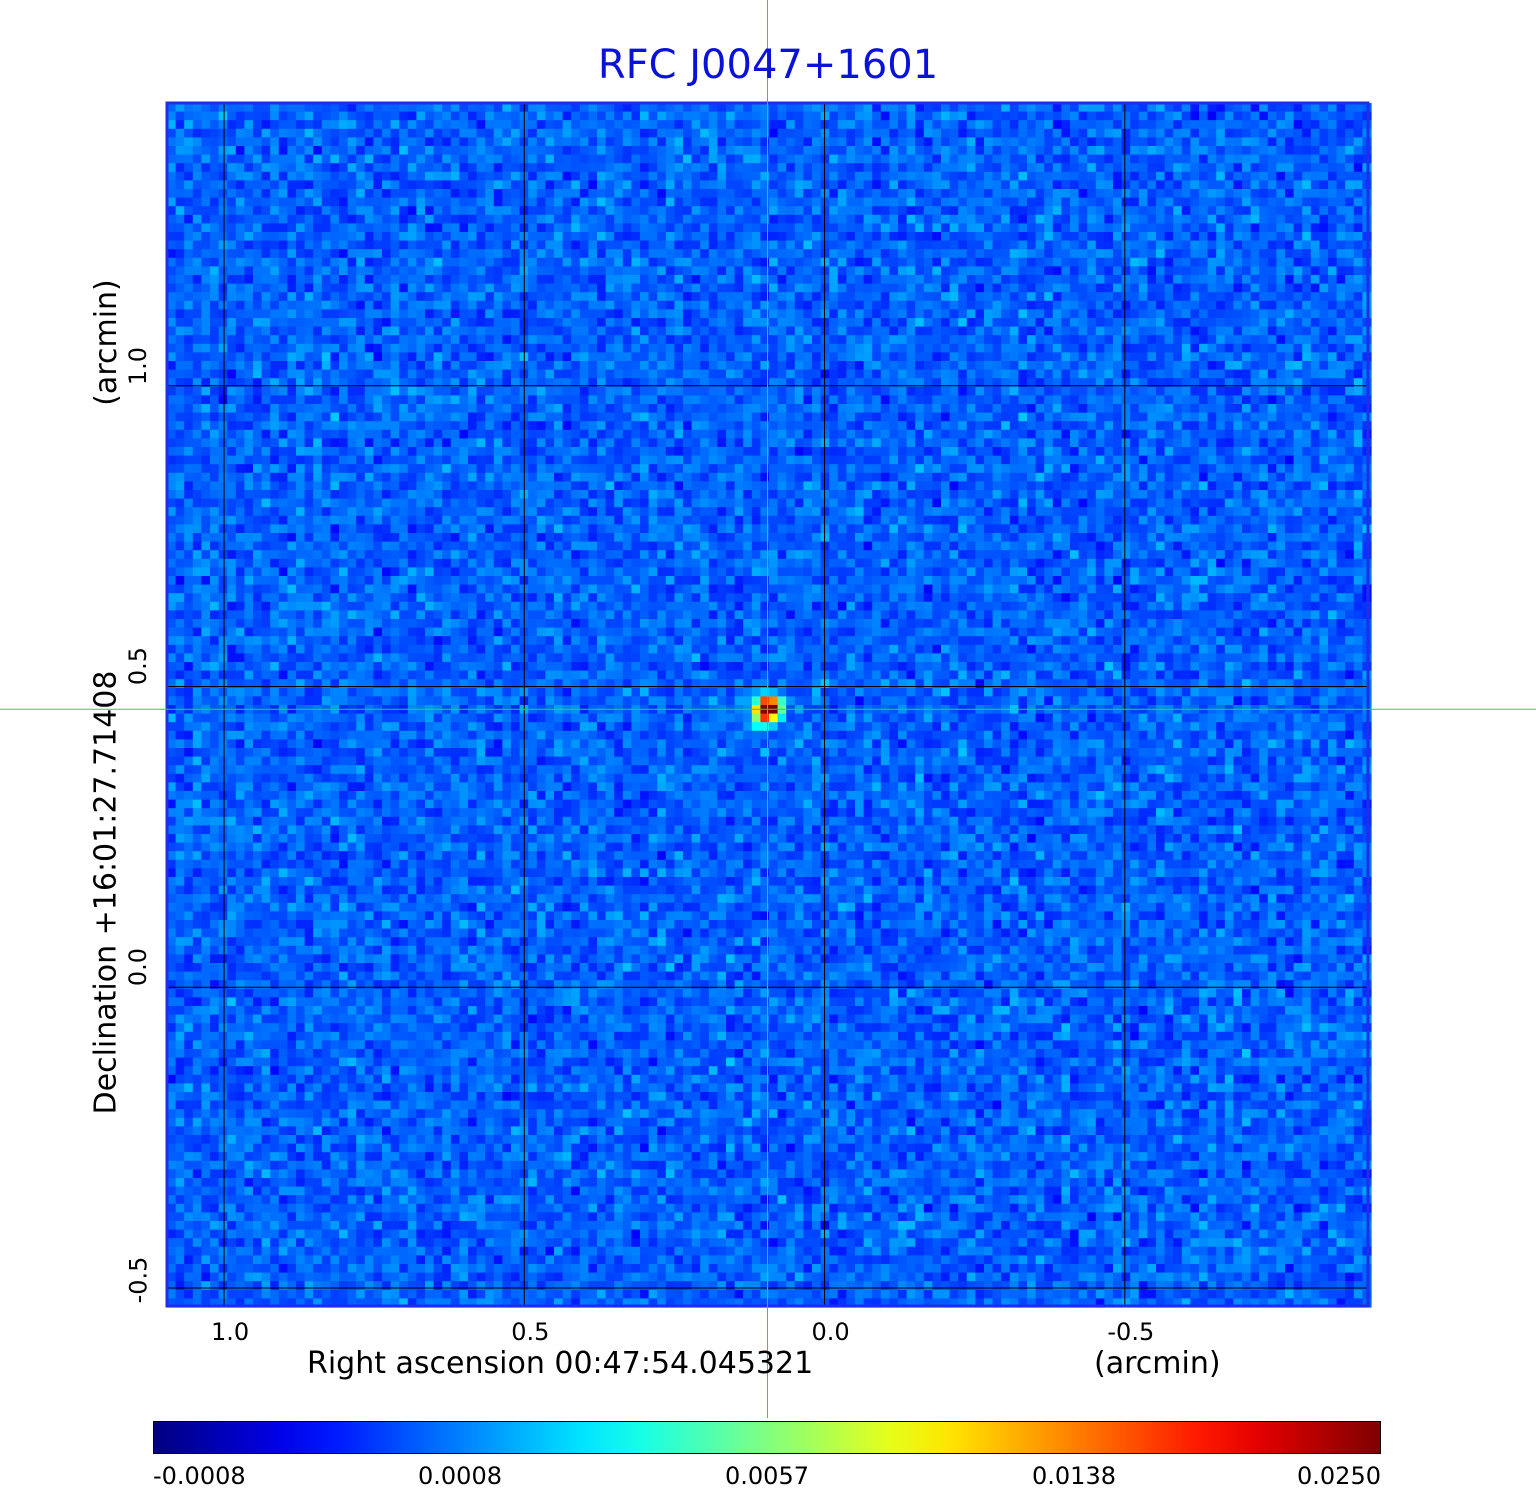 Image resolution: width=1536 pixels, height=1511 pixels. What do you see at coordinates (230, 1332) in the screenshot?
I see `x-tick-label: 1.0` at bounding box center [230, 1332].